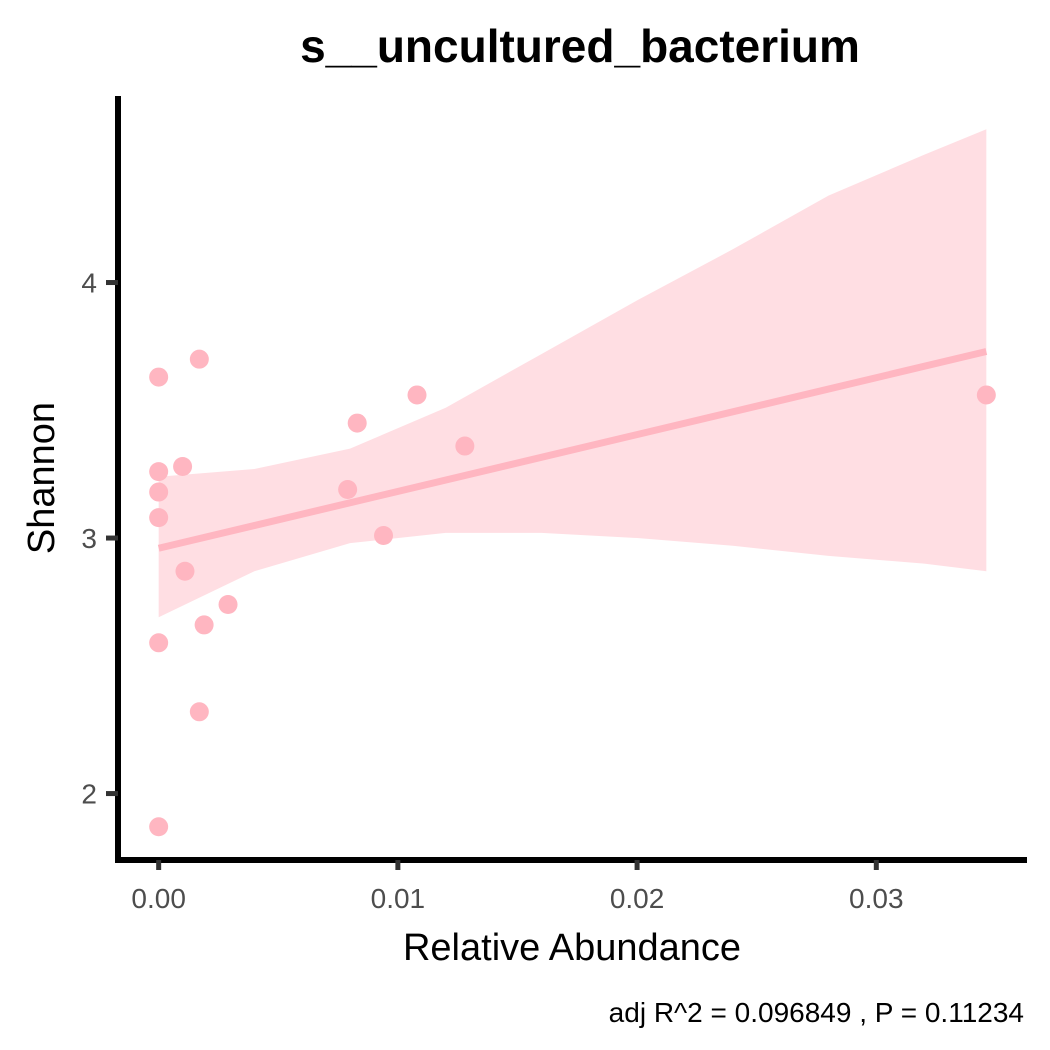 This screenshot has width=1050, height=1050. What do you see at coordinates (158, 898) in the screenshot?
I see `x-tick-label-1: 0.00` at bounding box center [158, 898].